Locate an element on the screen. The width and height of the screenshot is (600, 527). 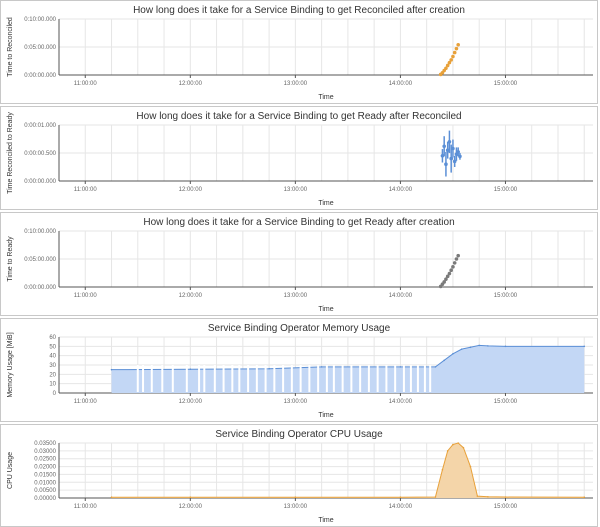
series-area is located at coordinates (348, 369).